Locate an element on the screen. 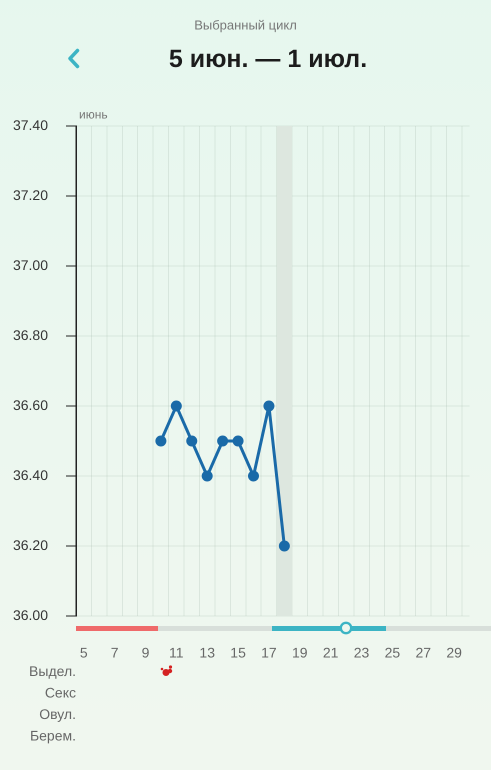 This screenshot has width=491, height=770. x-tick-label: 13 is located at coordinates (207, 652).